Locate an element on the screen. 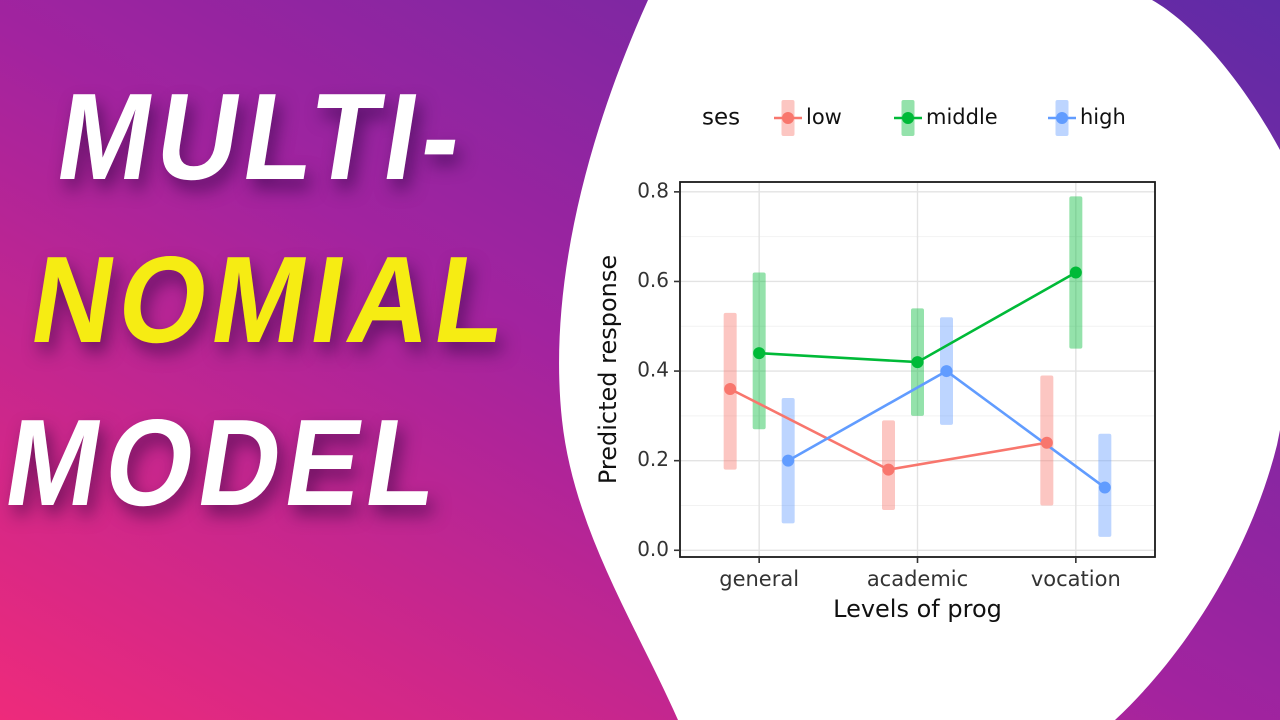 This screenshot has height=720, width=1280. legend-label-middle: middle is located at coordinates (962, 117).